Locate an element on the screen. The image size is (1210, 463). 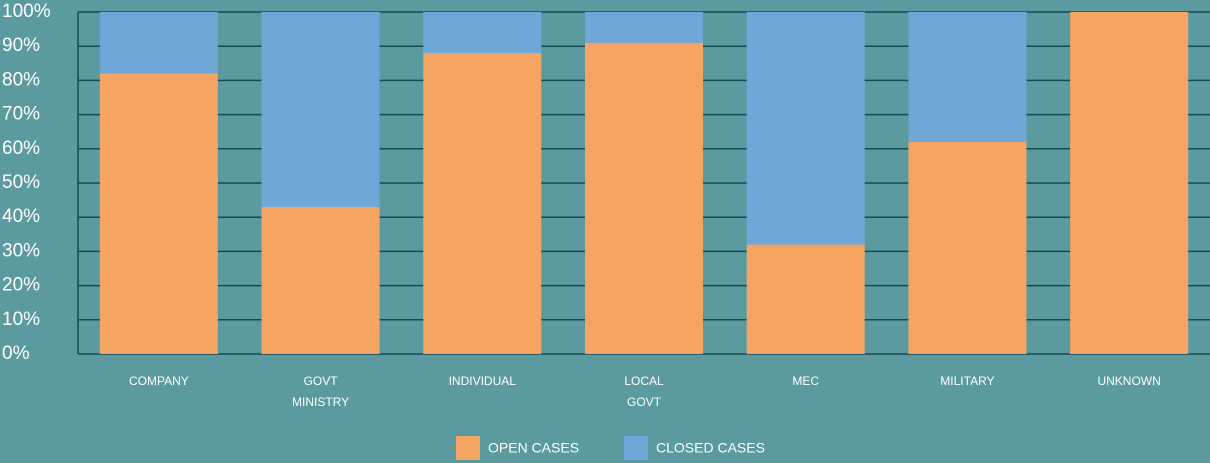
legend-label: CLOSED CASES is located at coordinates (710, 448).